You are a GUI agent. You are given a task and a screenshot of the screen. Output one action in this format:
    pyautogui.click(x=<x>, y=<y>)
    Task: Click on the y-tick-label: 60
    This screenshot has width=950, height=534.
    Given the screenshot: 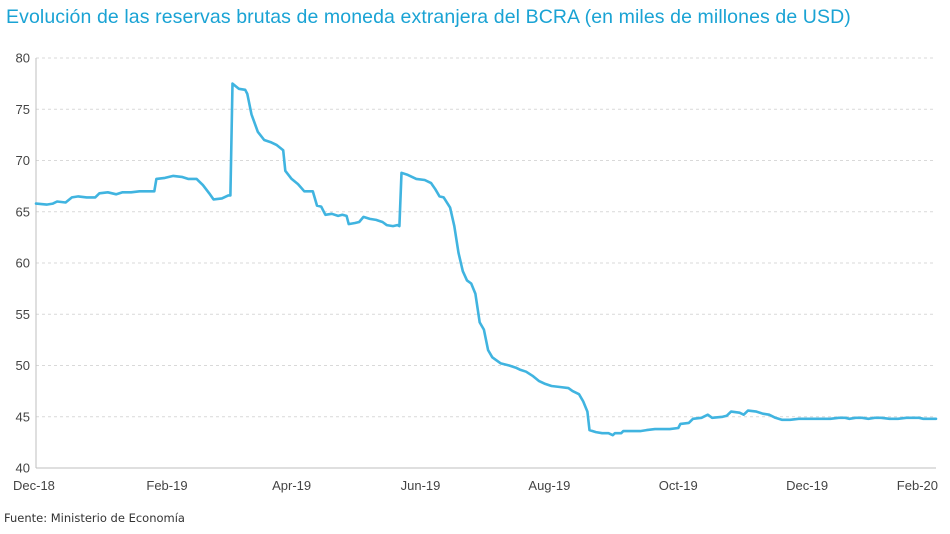 What is the action you would take?
    pyautogui.click(x=23, y=263)
    